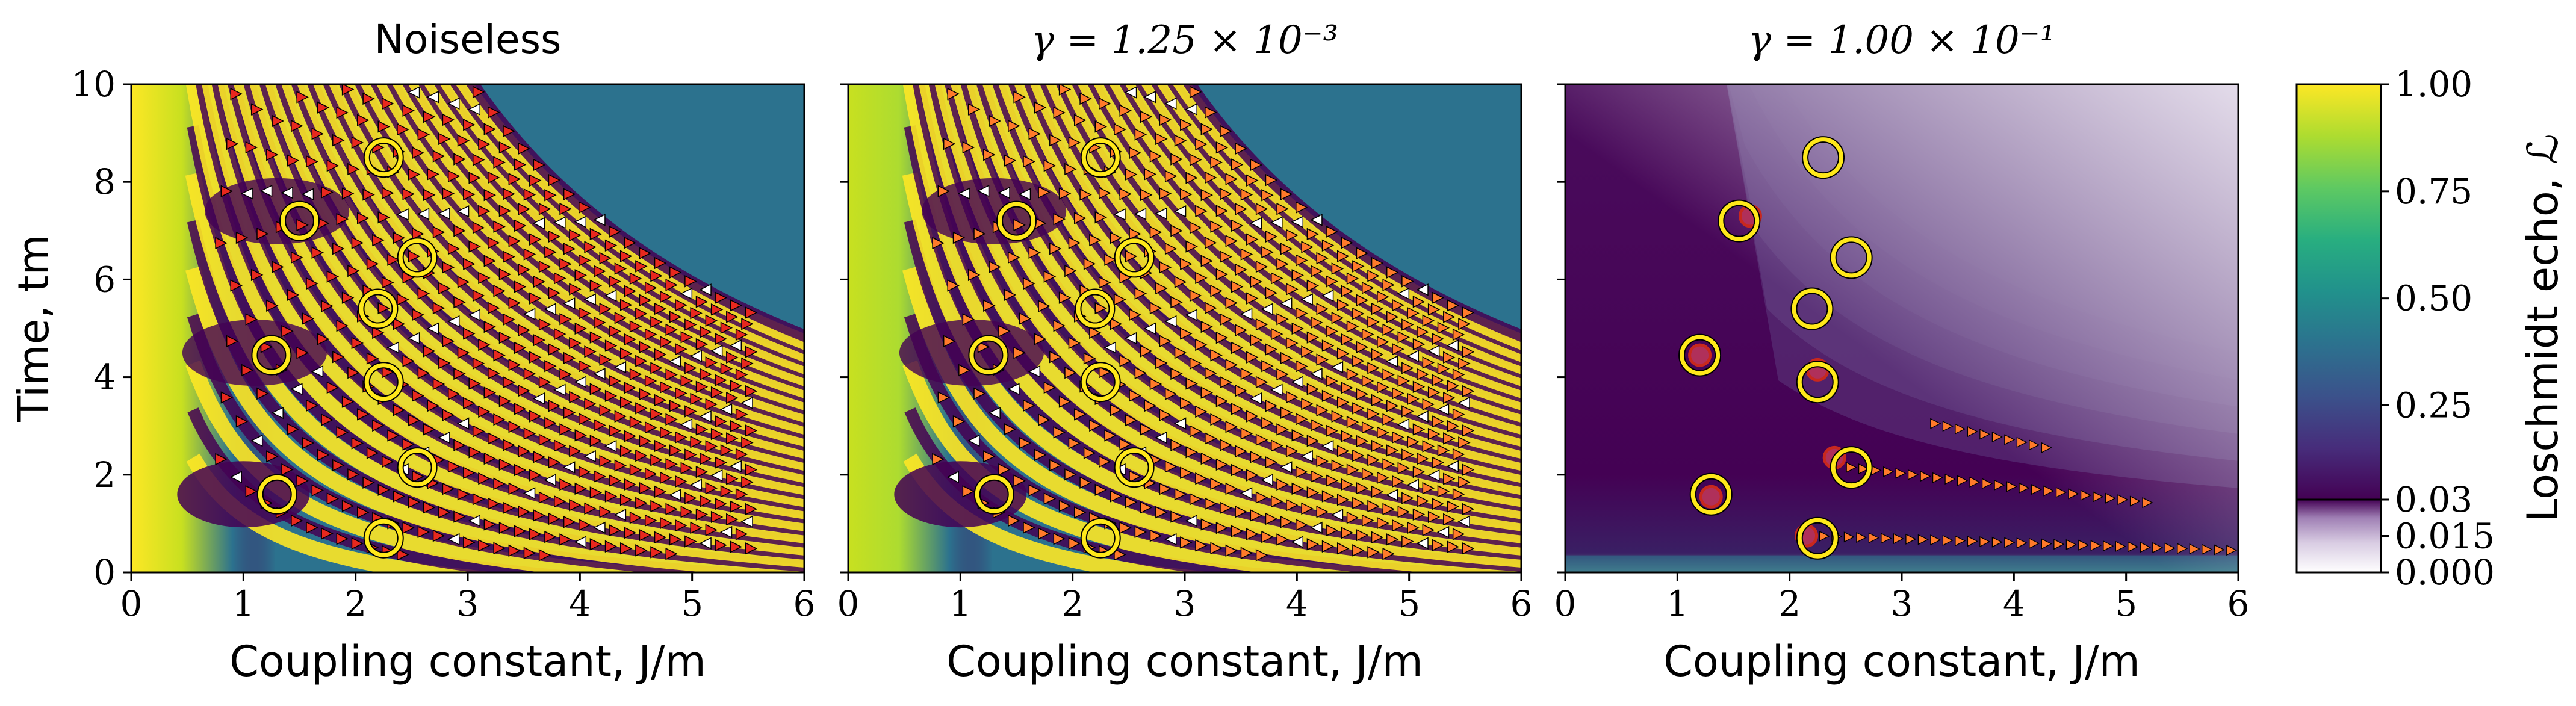  What do you see at coordinates (104, 181) in the screenshot?
I see `y-tick-label: 8` at bounding box center [104, 181].